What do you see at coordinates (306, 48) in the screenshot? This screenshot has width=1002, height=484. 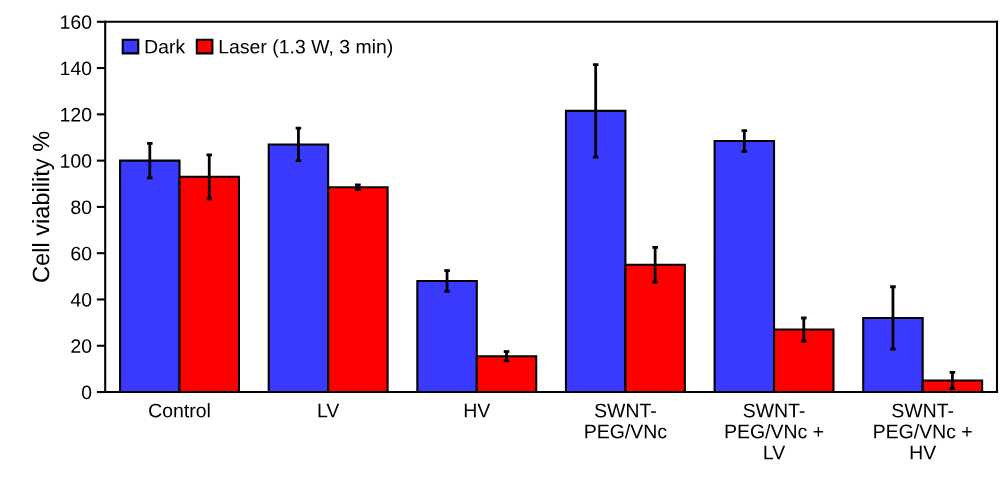 I see `legend-label: Laser (1.3 W, 3 min)` at bounding box center [306, 48].